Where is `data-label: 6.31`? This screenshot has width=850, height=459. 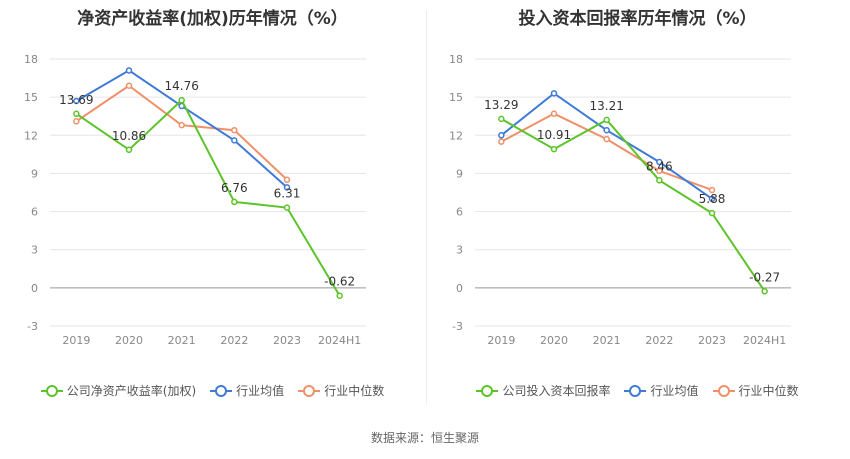 data-label: 6.31 is located at coordinates (287, 194).